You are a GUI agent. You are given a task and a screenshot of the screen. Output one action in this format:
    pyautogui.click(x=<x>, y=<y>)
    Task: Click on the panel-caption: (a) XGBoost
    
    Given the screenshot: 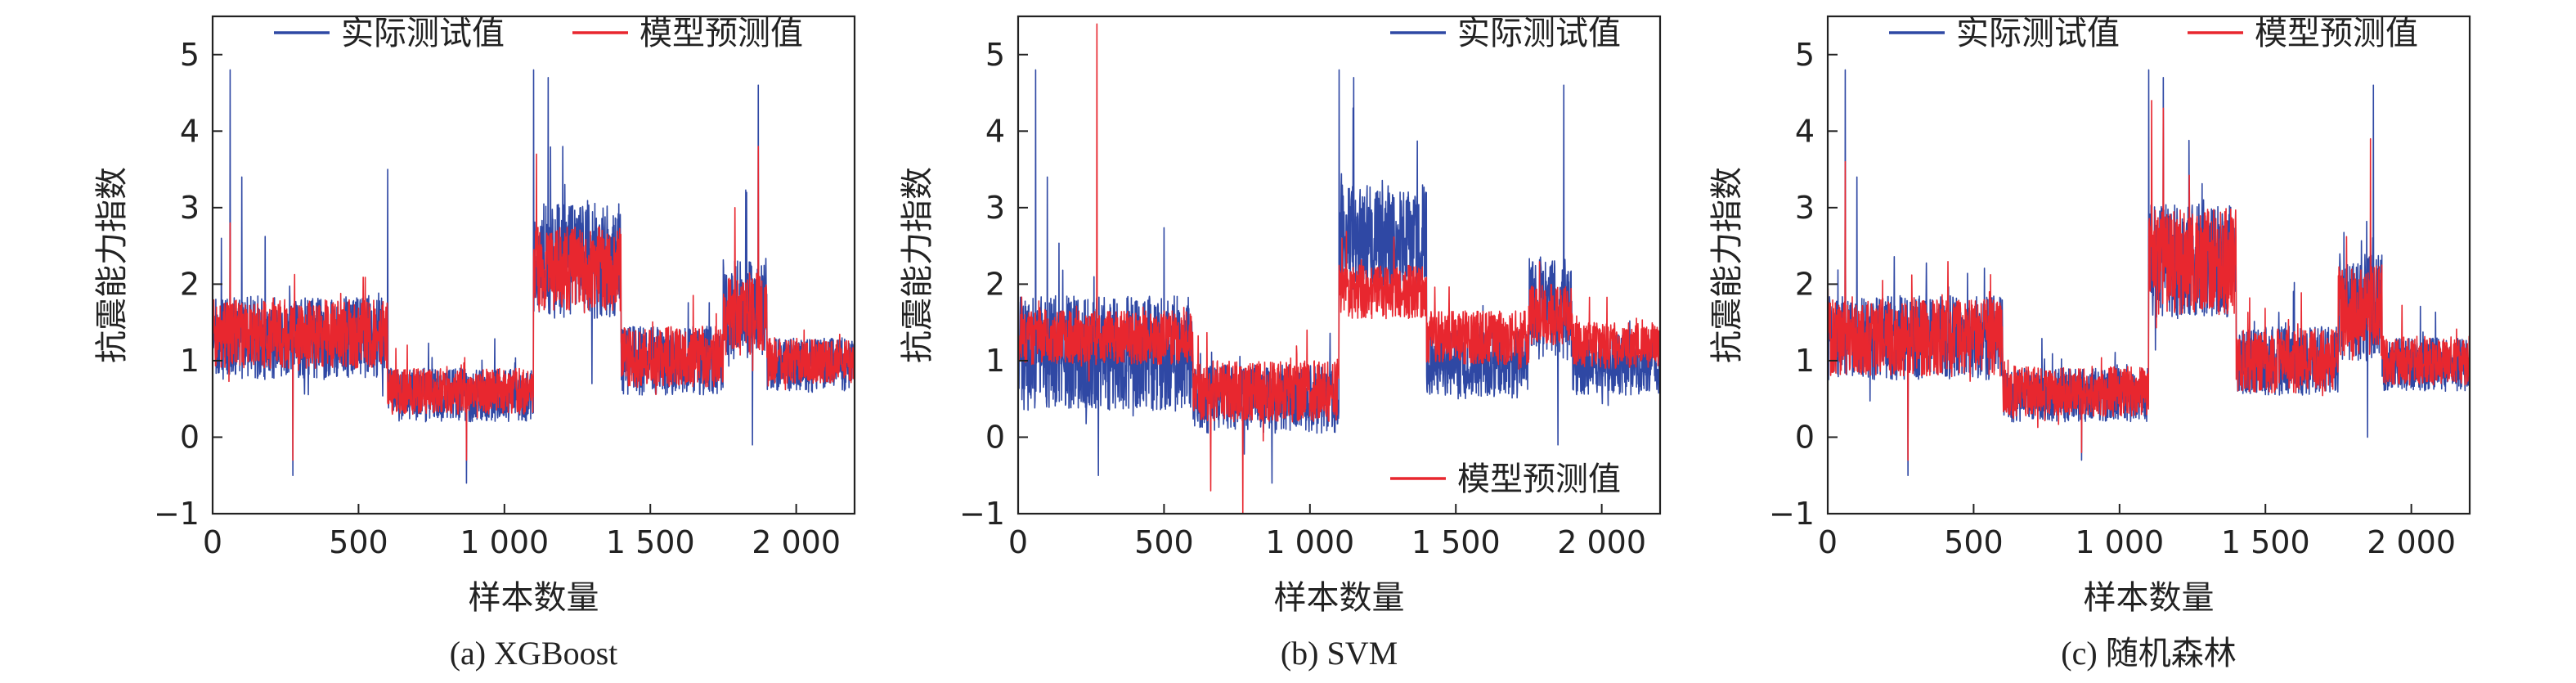 What is the action you would take?
    pyautogui.click(x=534, y=653)
    